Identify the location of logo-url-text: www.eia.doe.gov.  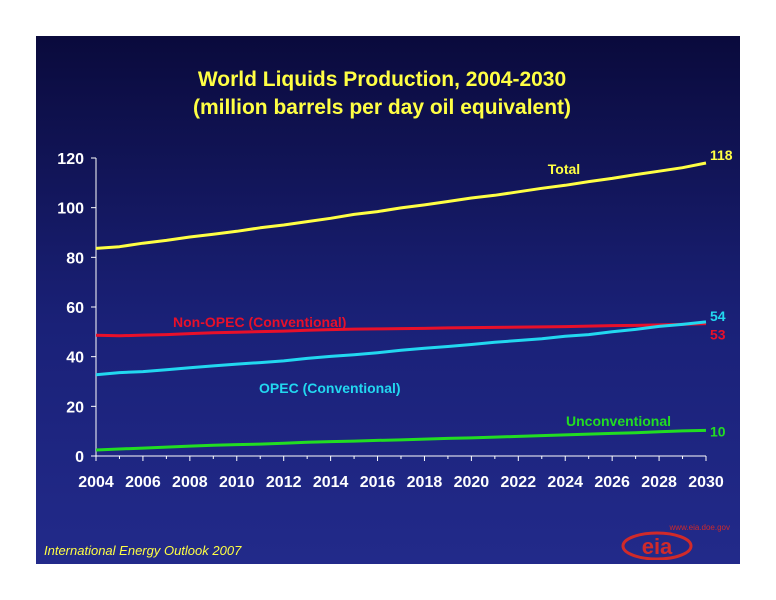
(699, 527).